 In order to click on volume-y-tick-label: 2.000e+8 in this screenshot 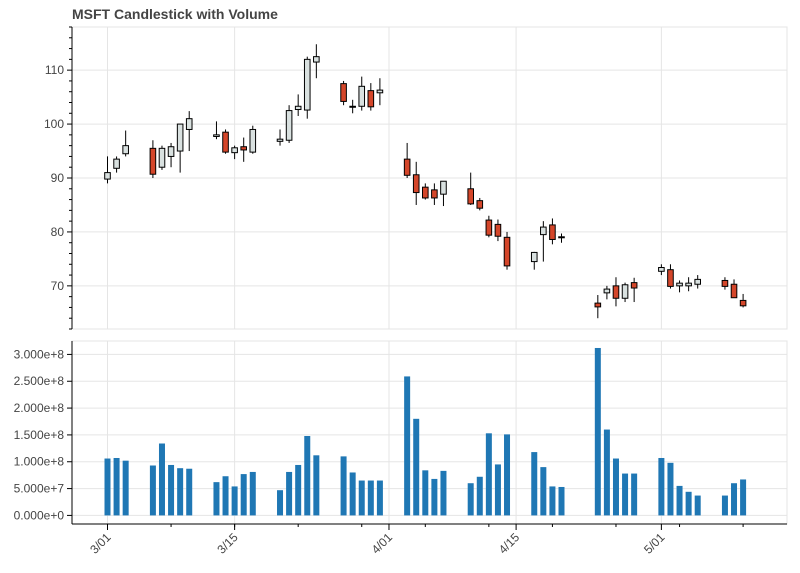, I will do `click(39, 408)`.